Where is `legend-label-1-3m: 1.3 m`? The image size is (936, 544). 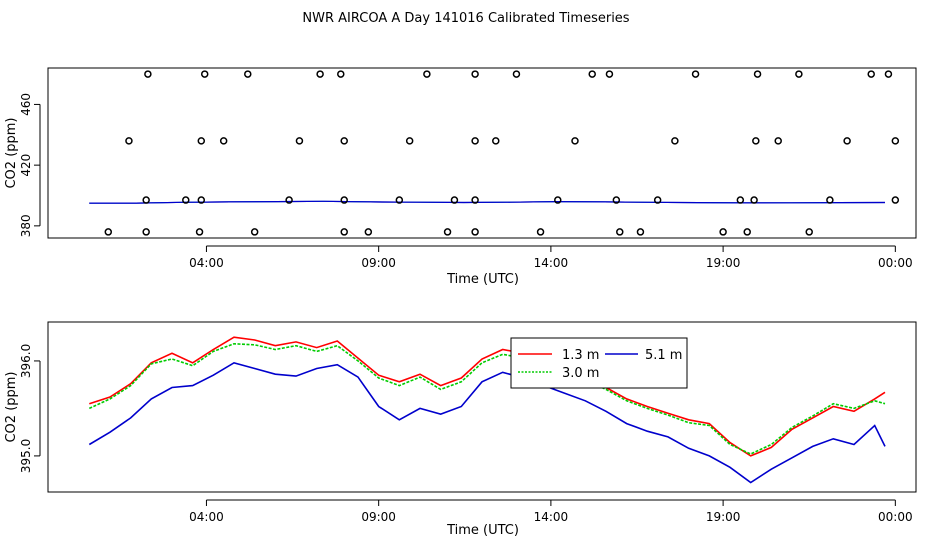
legend-label-1-3m: 1.3 m is located at coordinates (580, 355).